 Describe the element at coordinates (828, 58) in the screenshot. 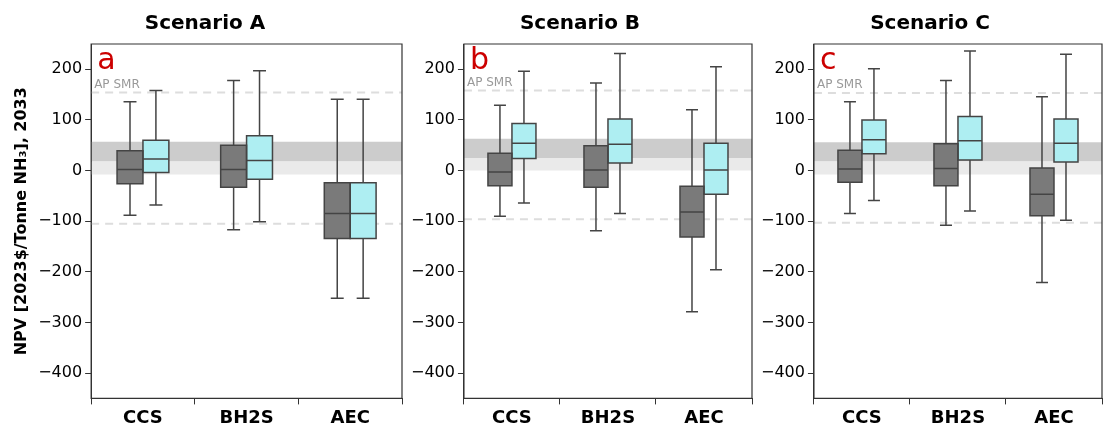

I see `annotation: c` at that location.